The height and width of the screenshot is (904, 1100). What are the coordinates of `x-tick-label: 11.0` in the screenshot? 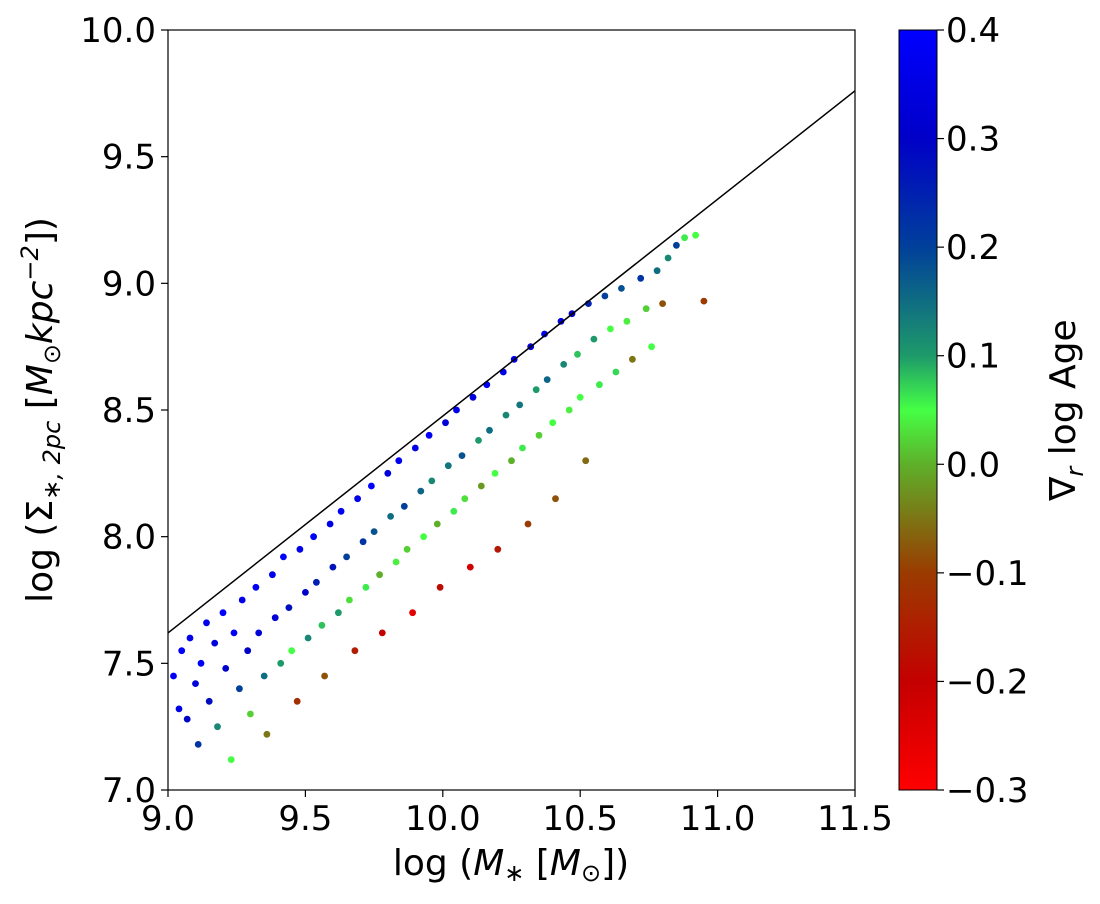 It's located at (718, 819).